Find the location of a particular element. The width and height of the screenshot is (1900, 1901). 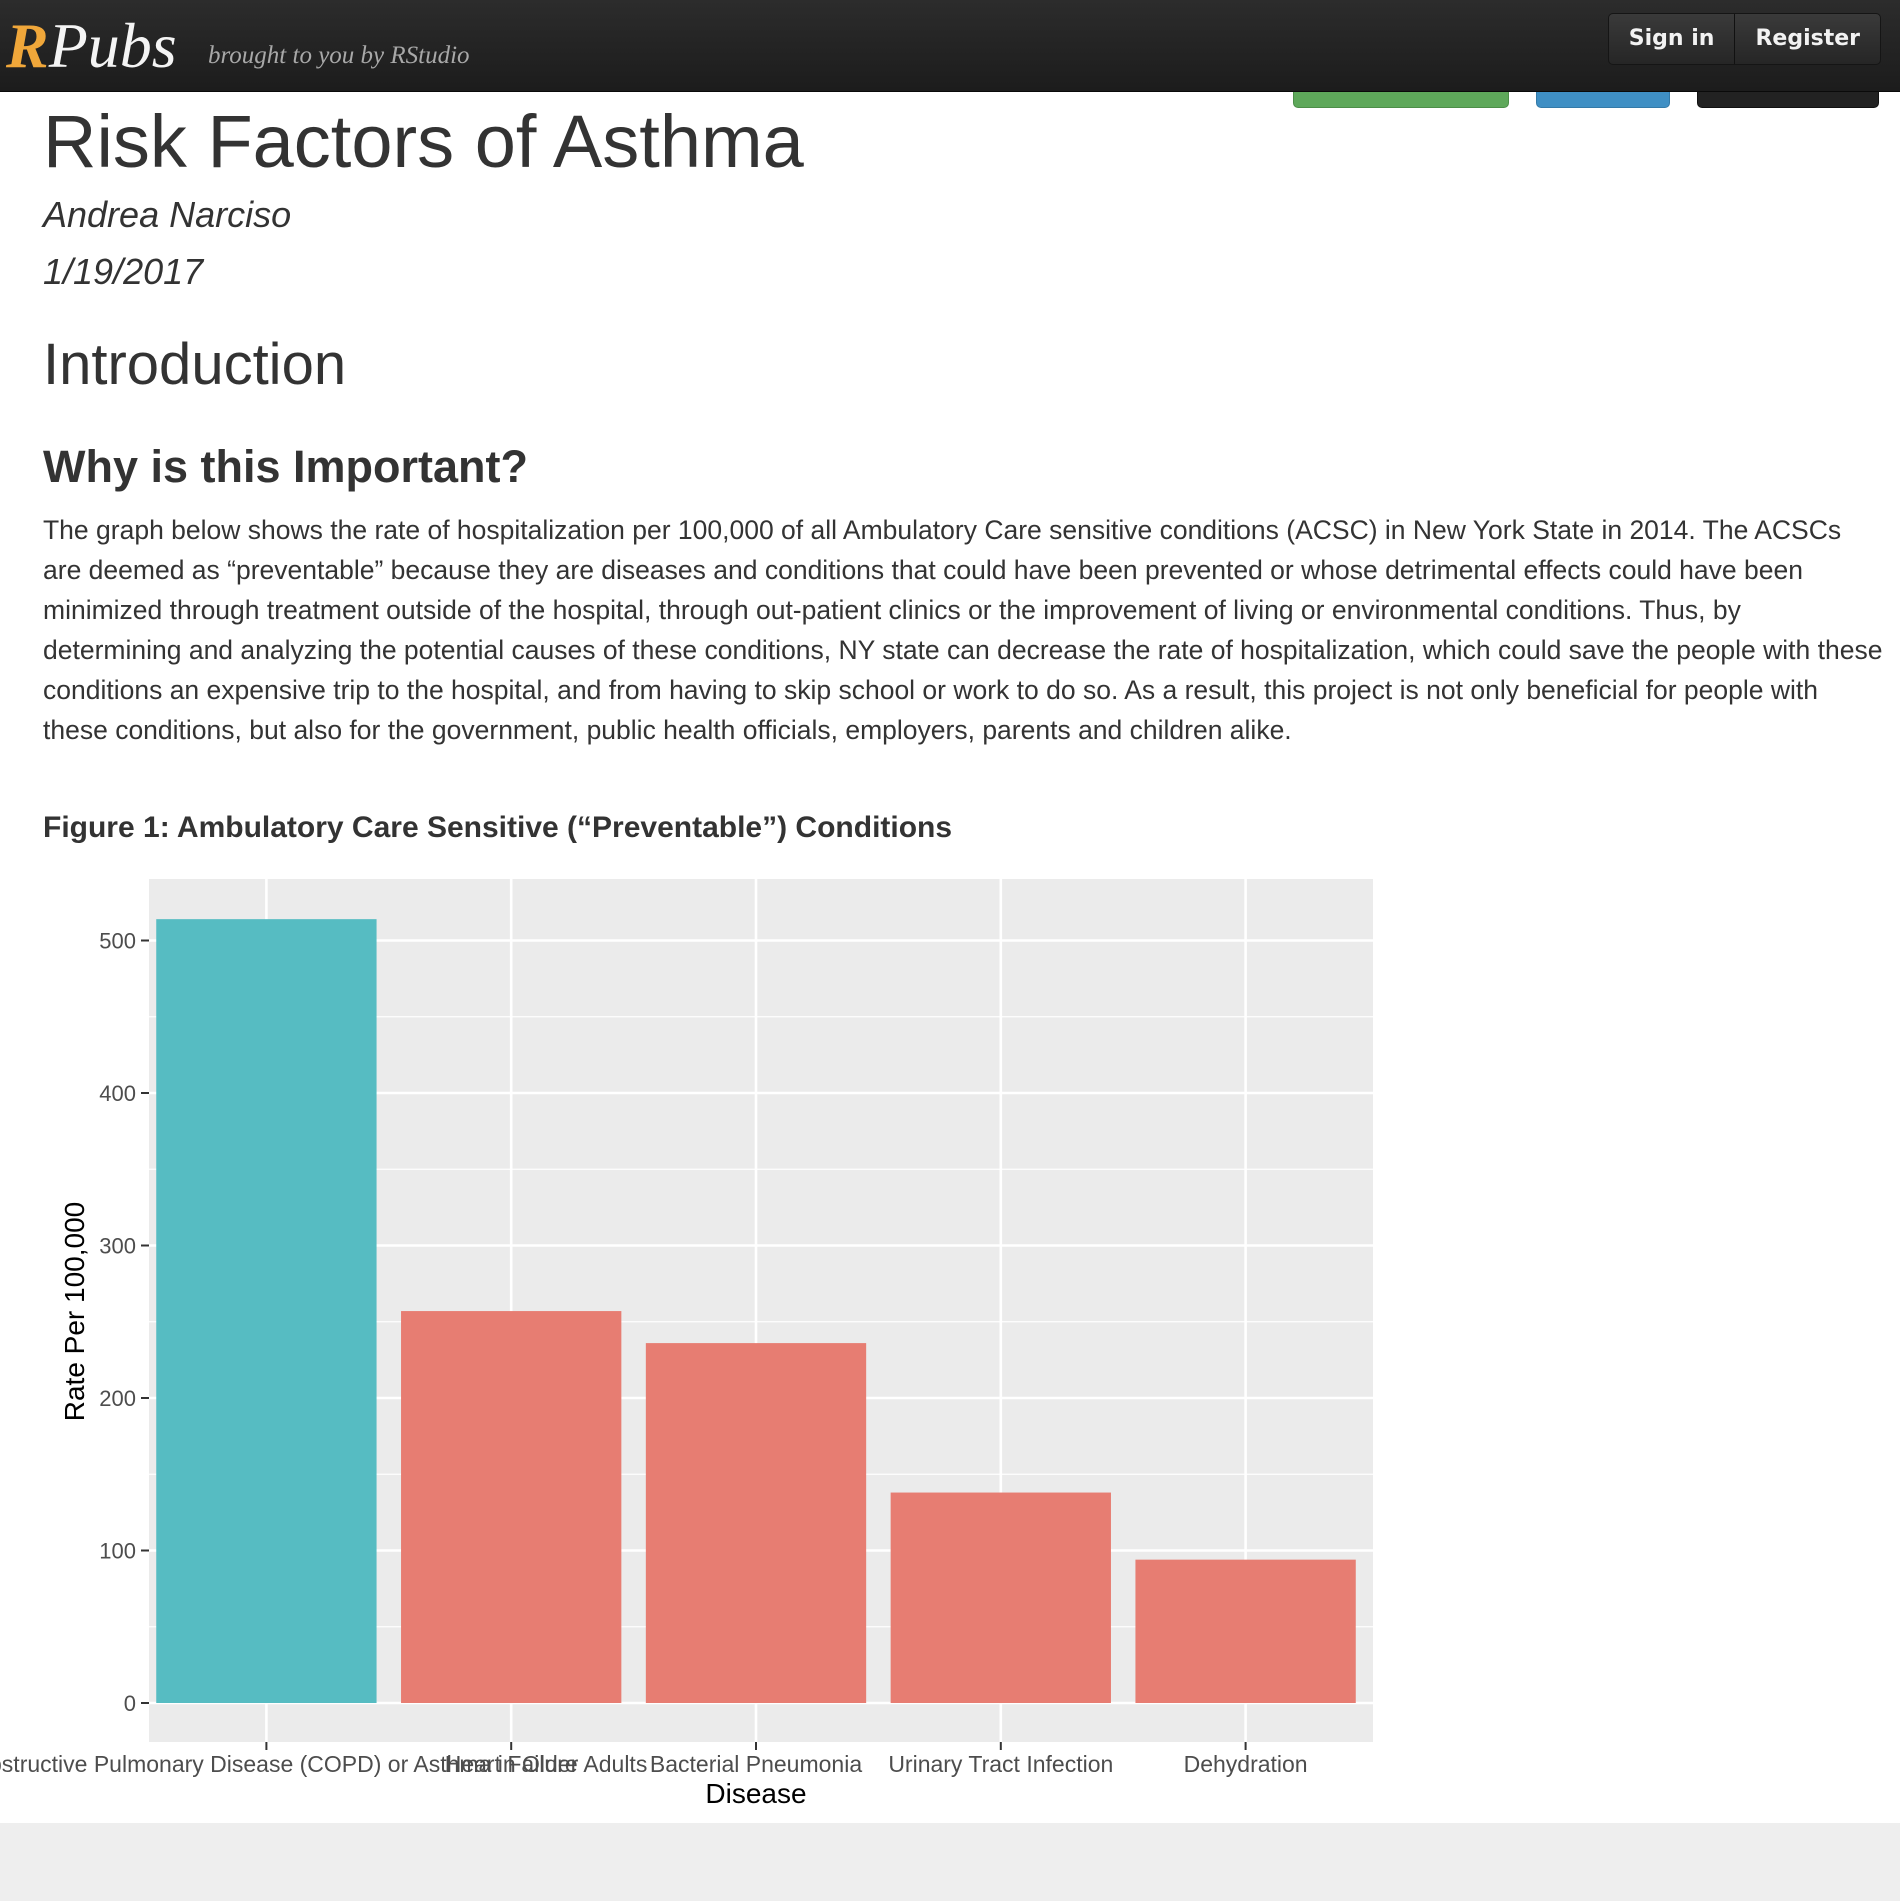

x-axis-label: Disease is located at coordinates (755, 1793).